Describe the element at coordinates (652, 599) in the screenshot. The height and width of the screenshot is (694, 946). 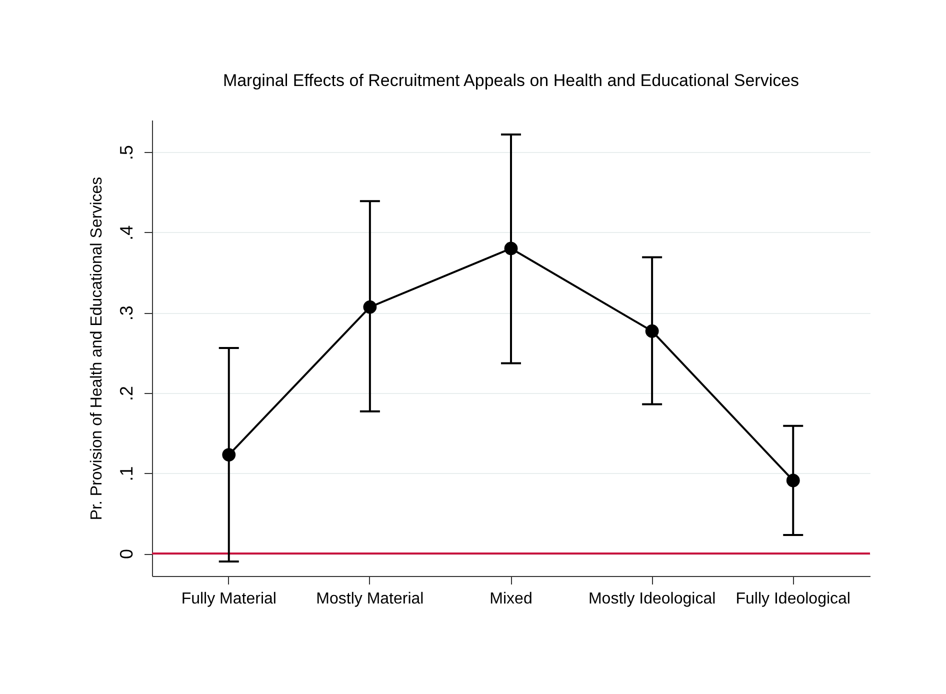
I see `x-tick-label: Mostly Ideological` at that location.